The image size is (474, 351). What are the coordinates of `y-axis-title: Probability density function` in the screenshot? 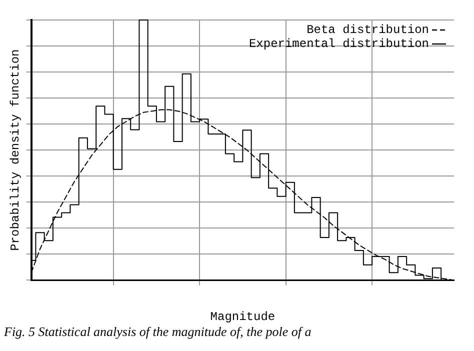 It's located at (15, 150).